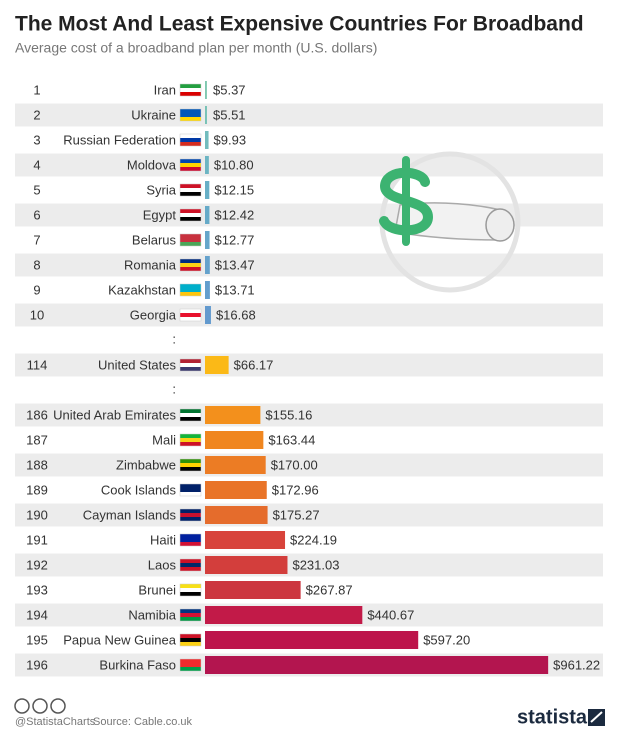  What do you see at coordinates (36, 189) in the screenshot?
I see `rank: 5` at bounding box center [36, 189].